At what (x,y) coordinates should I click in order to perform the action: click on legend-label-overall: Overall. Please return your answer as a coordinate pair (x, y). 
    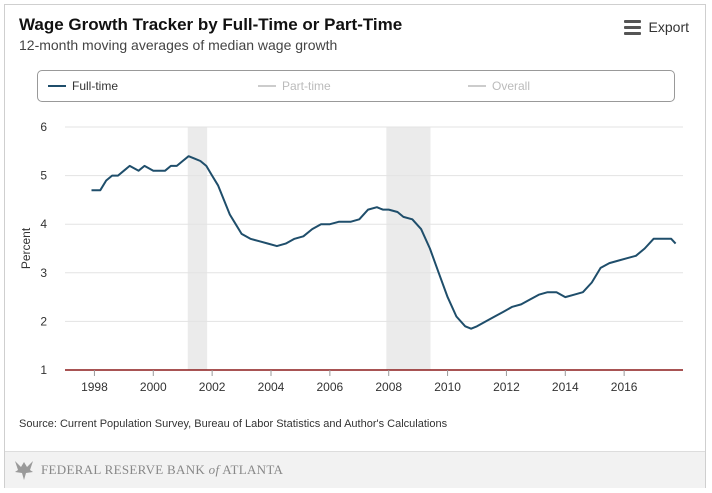
    Looking at the image, I should click on (511, 86).